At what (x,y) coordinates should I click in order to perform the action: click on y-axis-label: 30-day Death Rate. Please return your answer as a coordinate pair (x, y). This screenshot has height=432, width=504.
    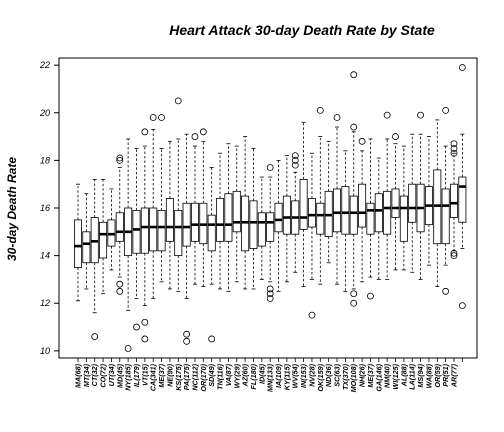
    Looking at the image, I should click on (12, 209).